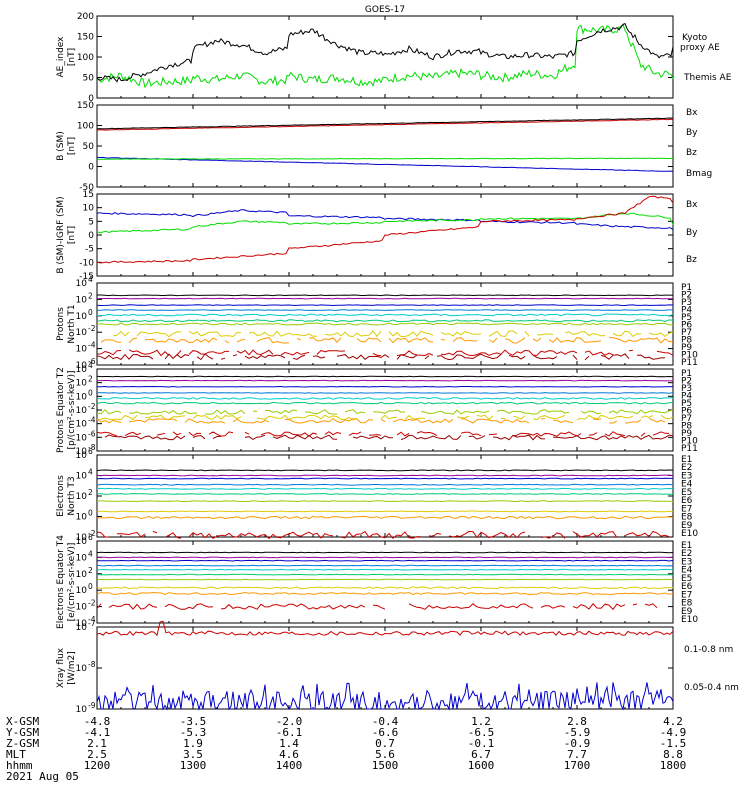 Image resolution: width=750 pixels, height=800 pixels. I want to click on axis-value: -6.6, so click(385, 732).